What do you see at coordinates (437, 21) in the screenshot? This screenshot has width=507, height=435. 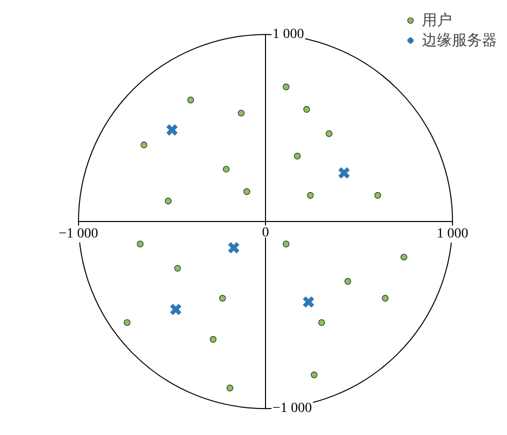 I see `legend-label: 用户` at bounding box center [437, 21].